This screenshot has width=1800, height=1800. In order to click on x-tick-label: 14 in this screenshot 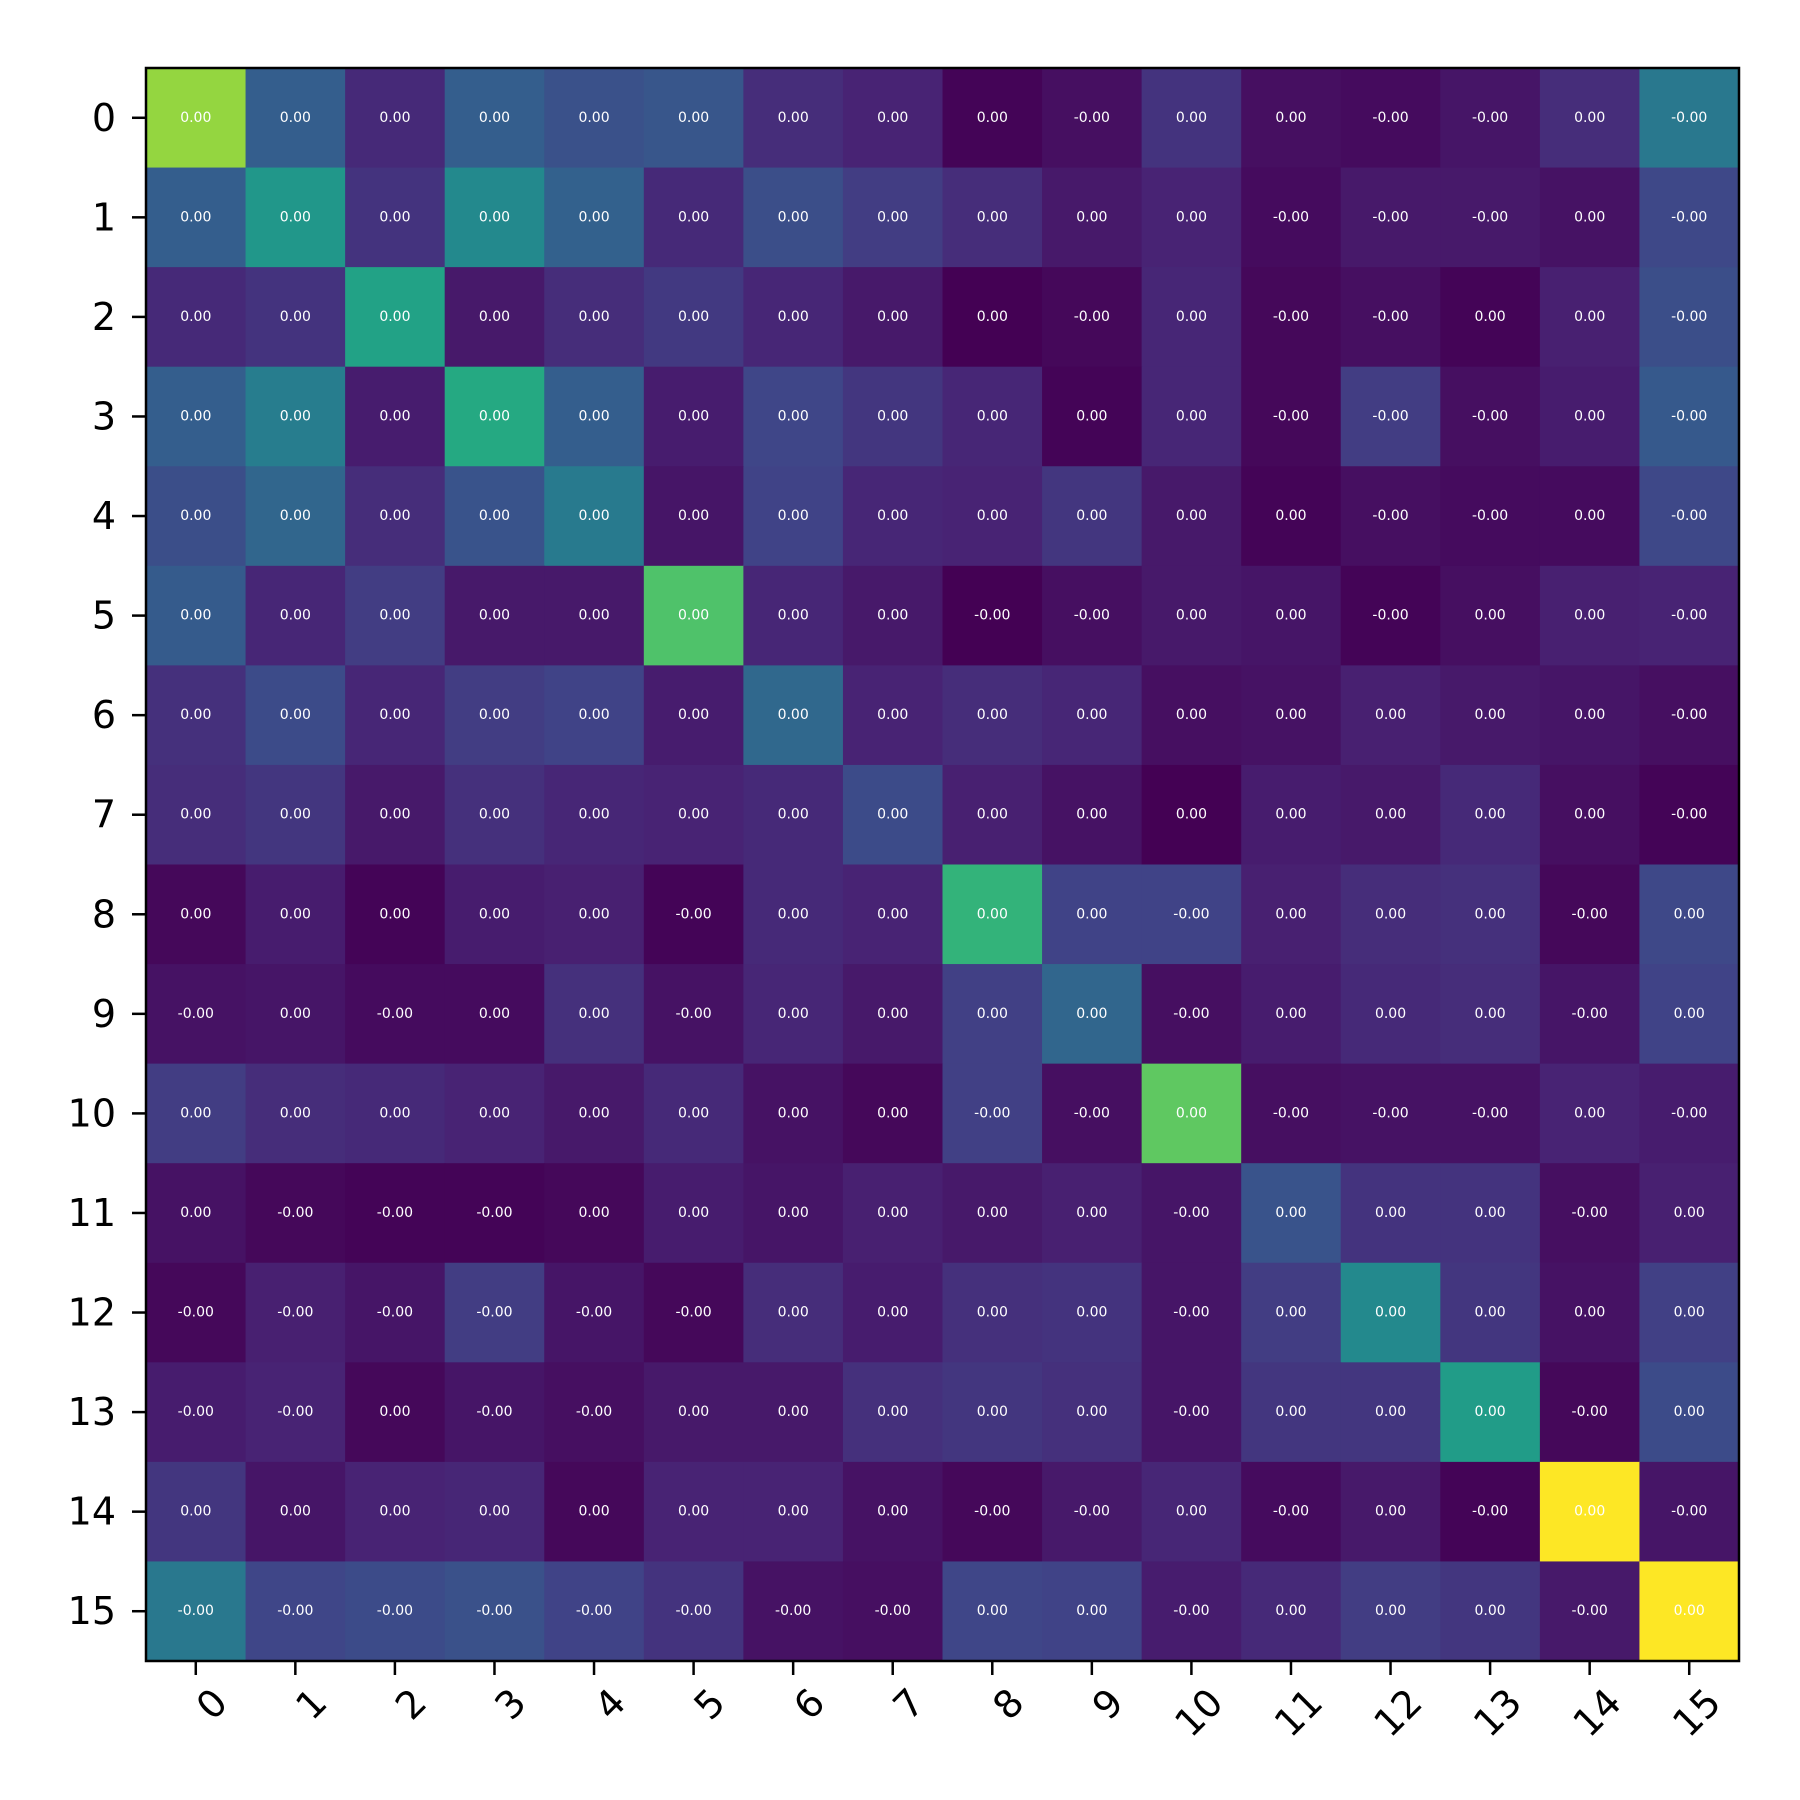, I will do `click(1597, 1712)`.